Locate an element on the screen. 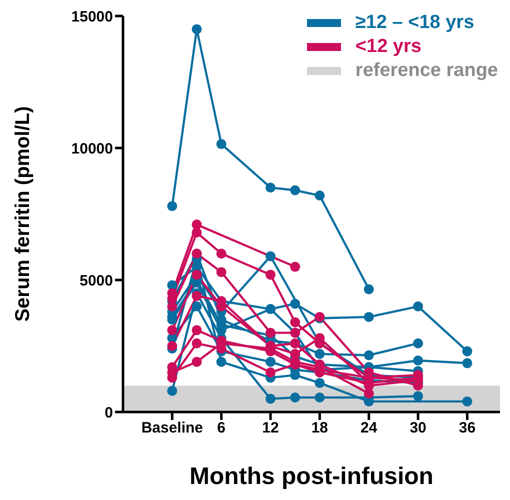 This screenshot has width=510, height=500. x-tick-label: 6 is located at coordinates (221, 428).